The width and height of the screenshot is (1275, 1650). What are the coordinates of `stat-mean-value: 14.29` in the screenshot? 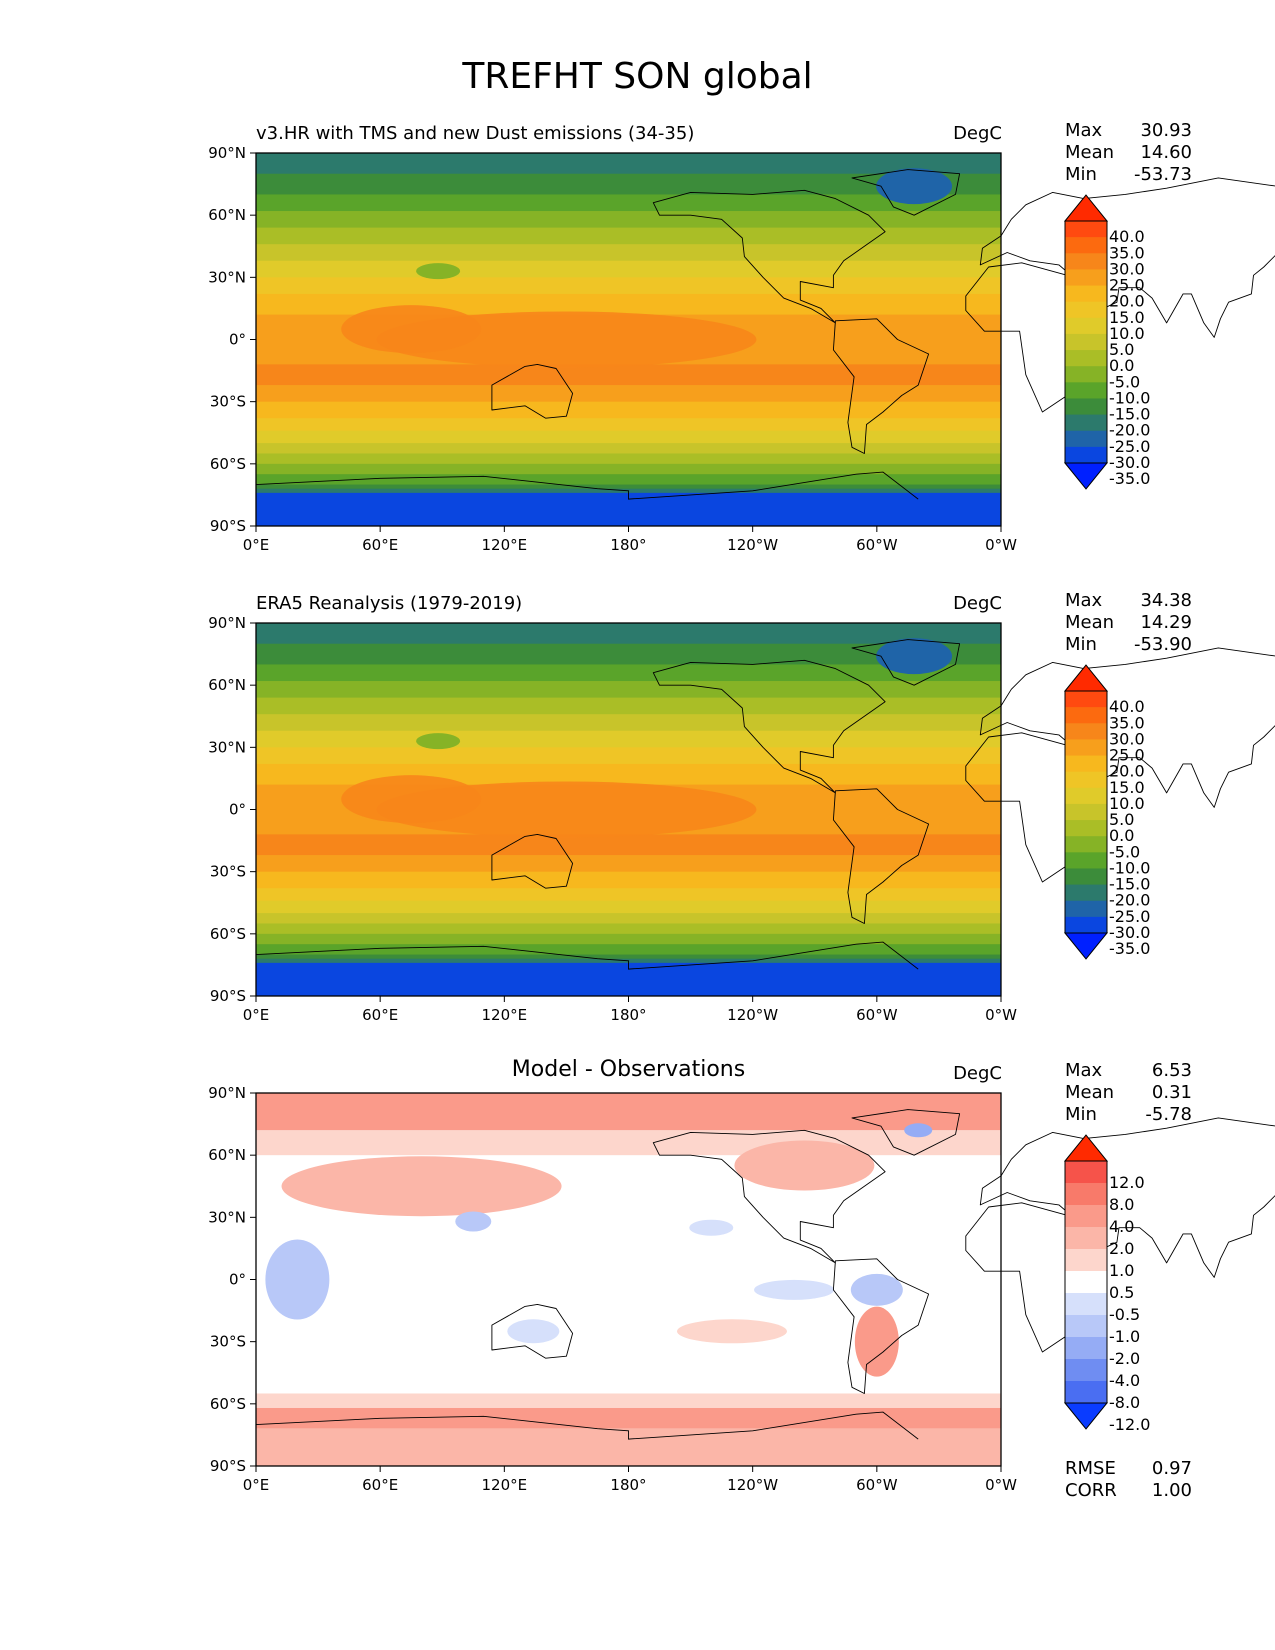 It's located at (1166, 622).